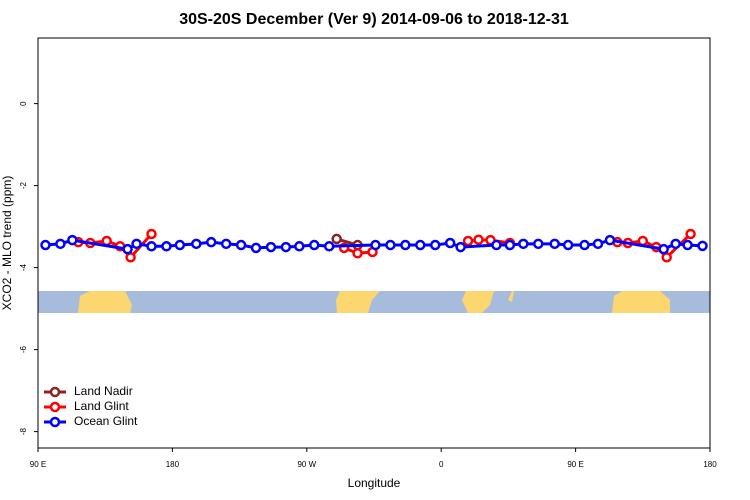  I want to click on legend-label: Land Glint, so click(101, 406).